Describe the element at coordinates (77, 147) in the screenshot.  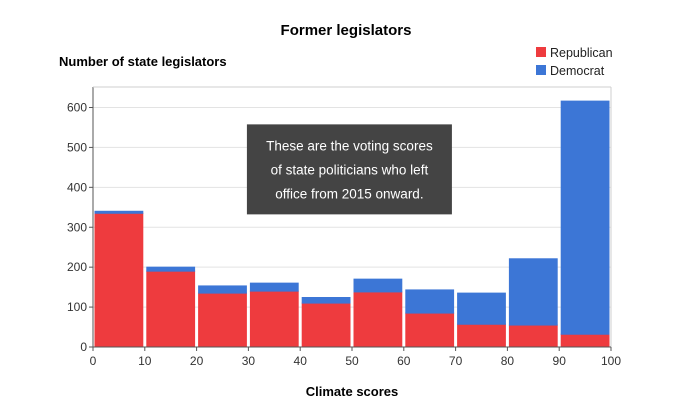
I see `y-tick-label: 500` at that location.